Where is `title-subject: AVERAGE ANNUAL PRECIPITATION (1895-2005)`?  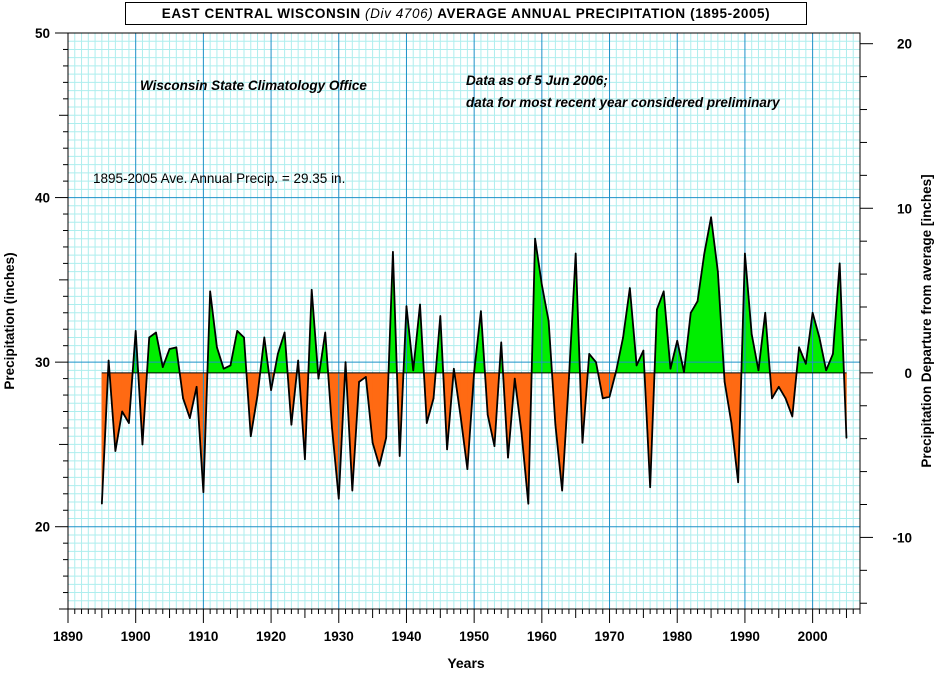 title-subject: AVERAGE ANNUAL PRECIPITATION (1895-2005) is located at coordinates (604, 13).